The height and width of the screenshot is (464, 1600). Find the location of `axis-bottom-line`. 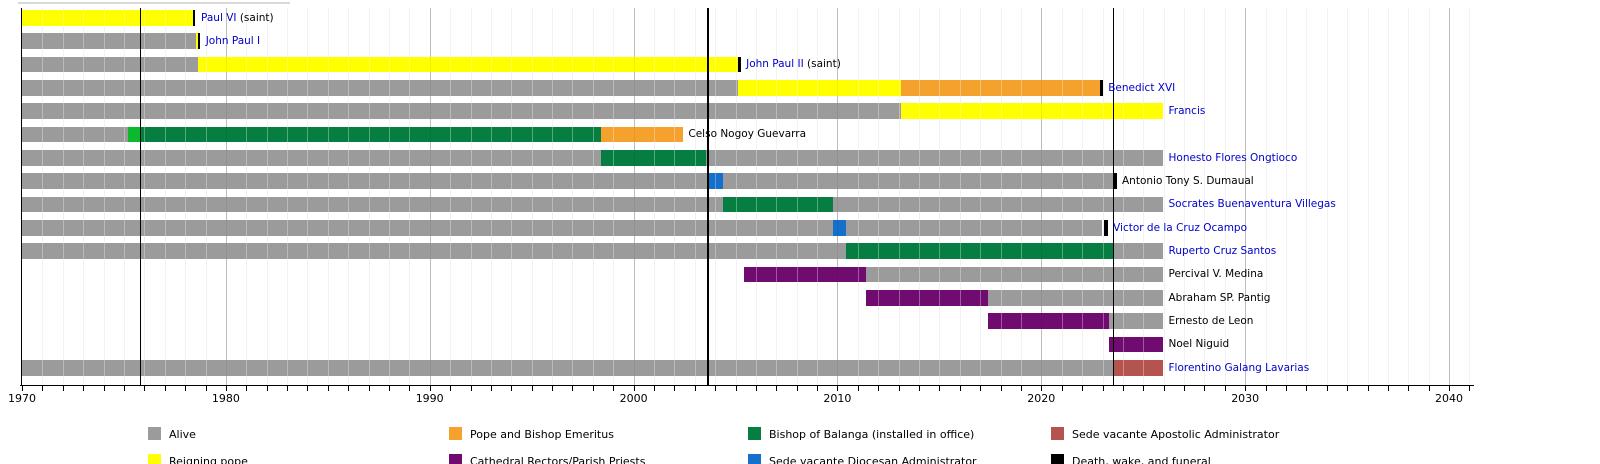

axis-bottom-line is located at coordinates (747, 386).